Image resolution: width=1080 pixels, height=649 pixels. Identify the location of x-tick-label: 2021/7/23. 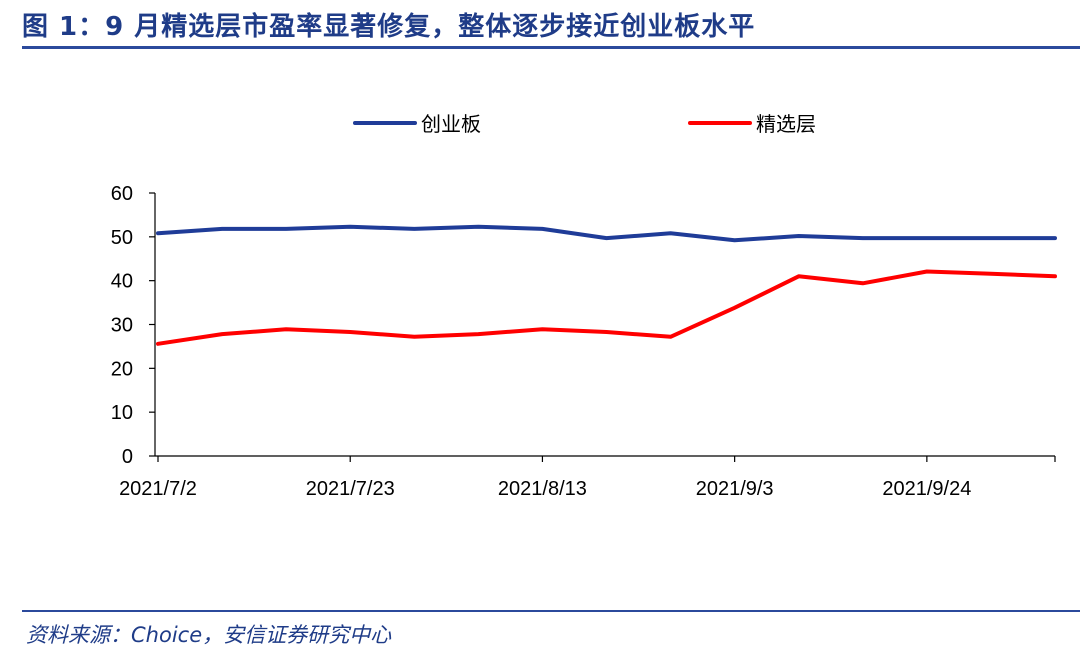
(350, 489).